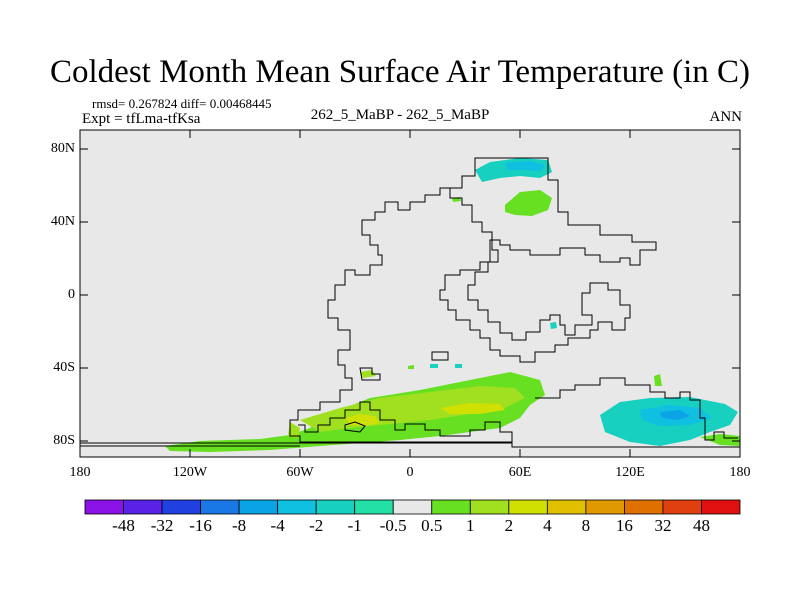  I want to click on lat-label-80n: 80N, so click(62, 148).